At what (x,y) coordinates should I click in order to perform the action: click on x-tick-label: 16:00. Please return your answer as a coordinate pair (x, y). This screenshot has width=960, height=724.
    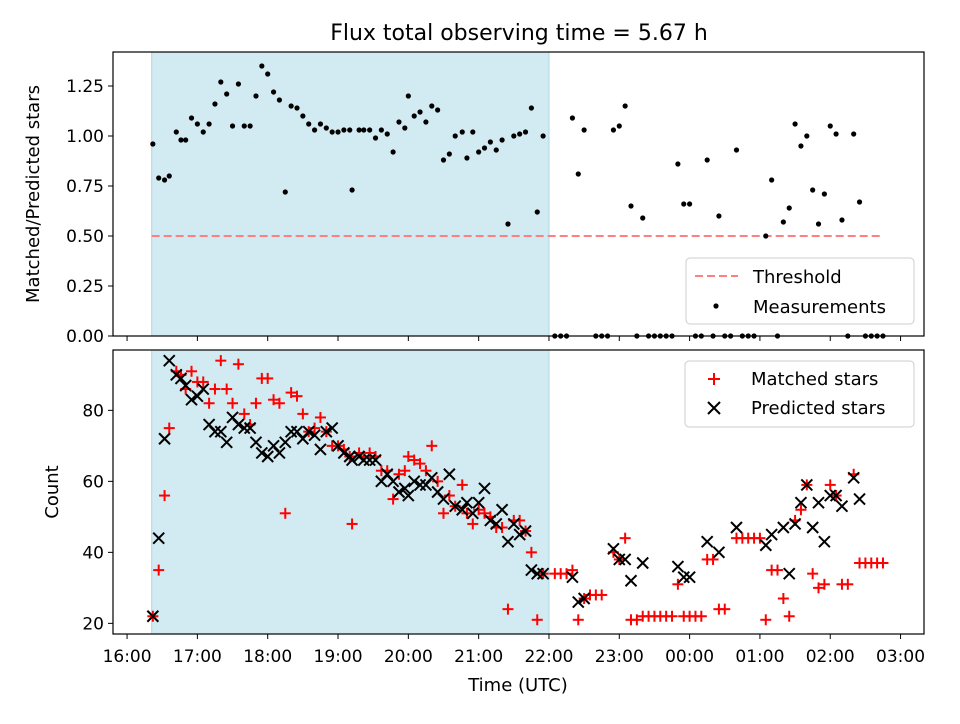
    Looking at the image, I should click on (127, 657).